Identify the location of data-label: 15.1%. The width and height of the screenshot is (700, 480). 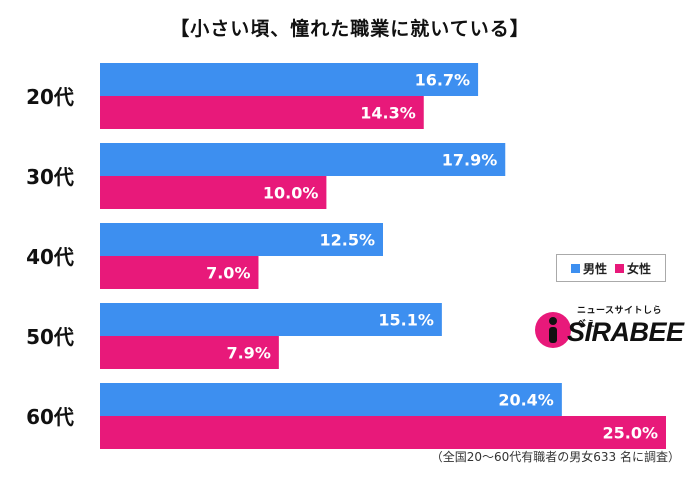
(406, 320).